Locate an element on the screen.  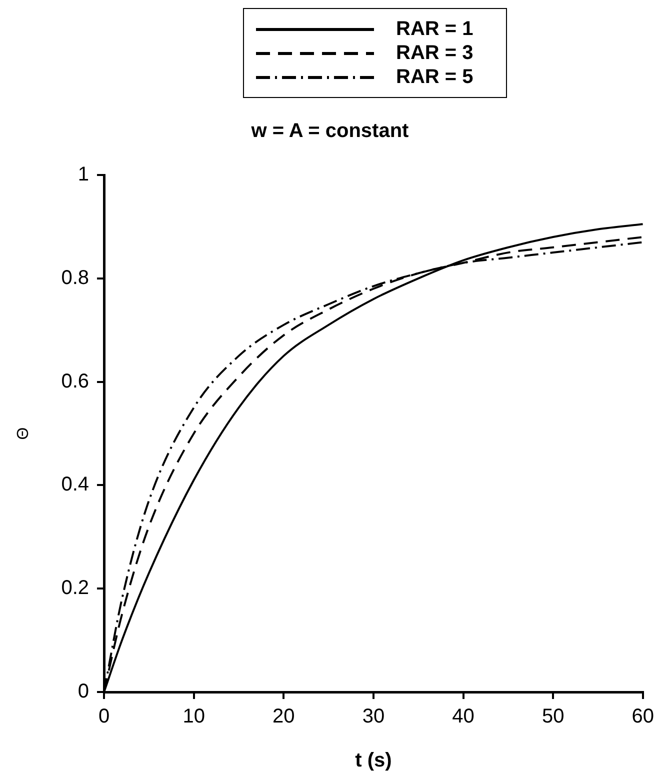
x-tick-label: 60 is located at coordinates (643, 717).